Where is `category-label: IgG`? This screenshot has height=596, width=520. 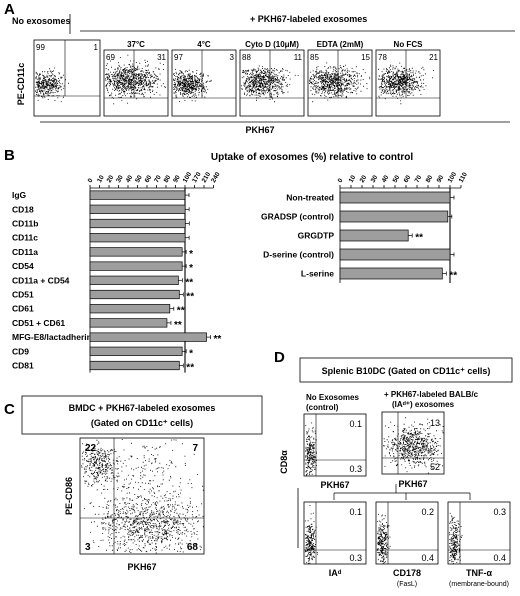 category-label: IgG is located at coordinates (19, 195).